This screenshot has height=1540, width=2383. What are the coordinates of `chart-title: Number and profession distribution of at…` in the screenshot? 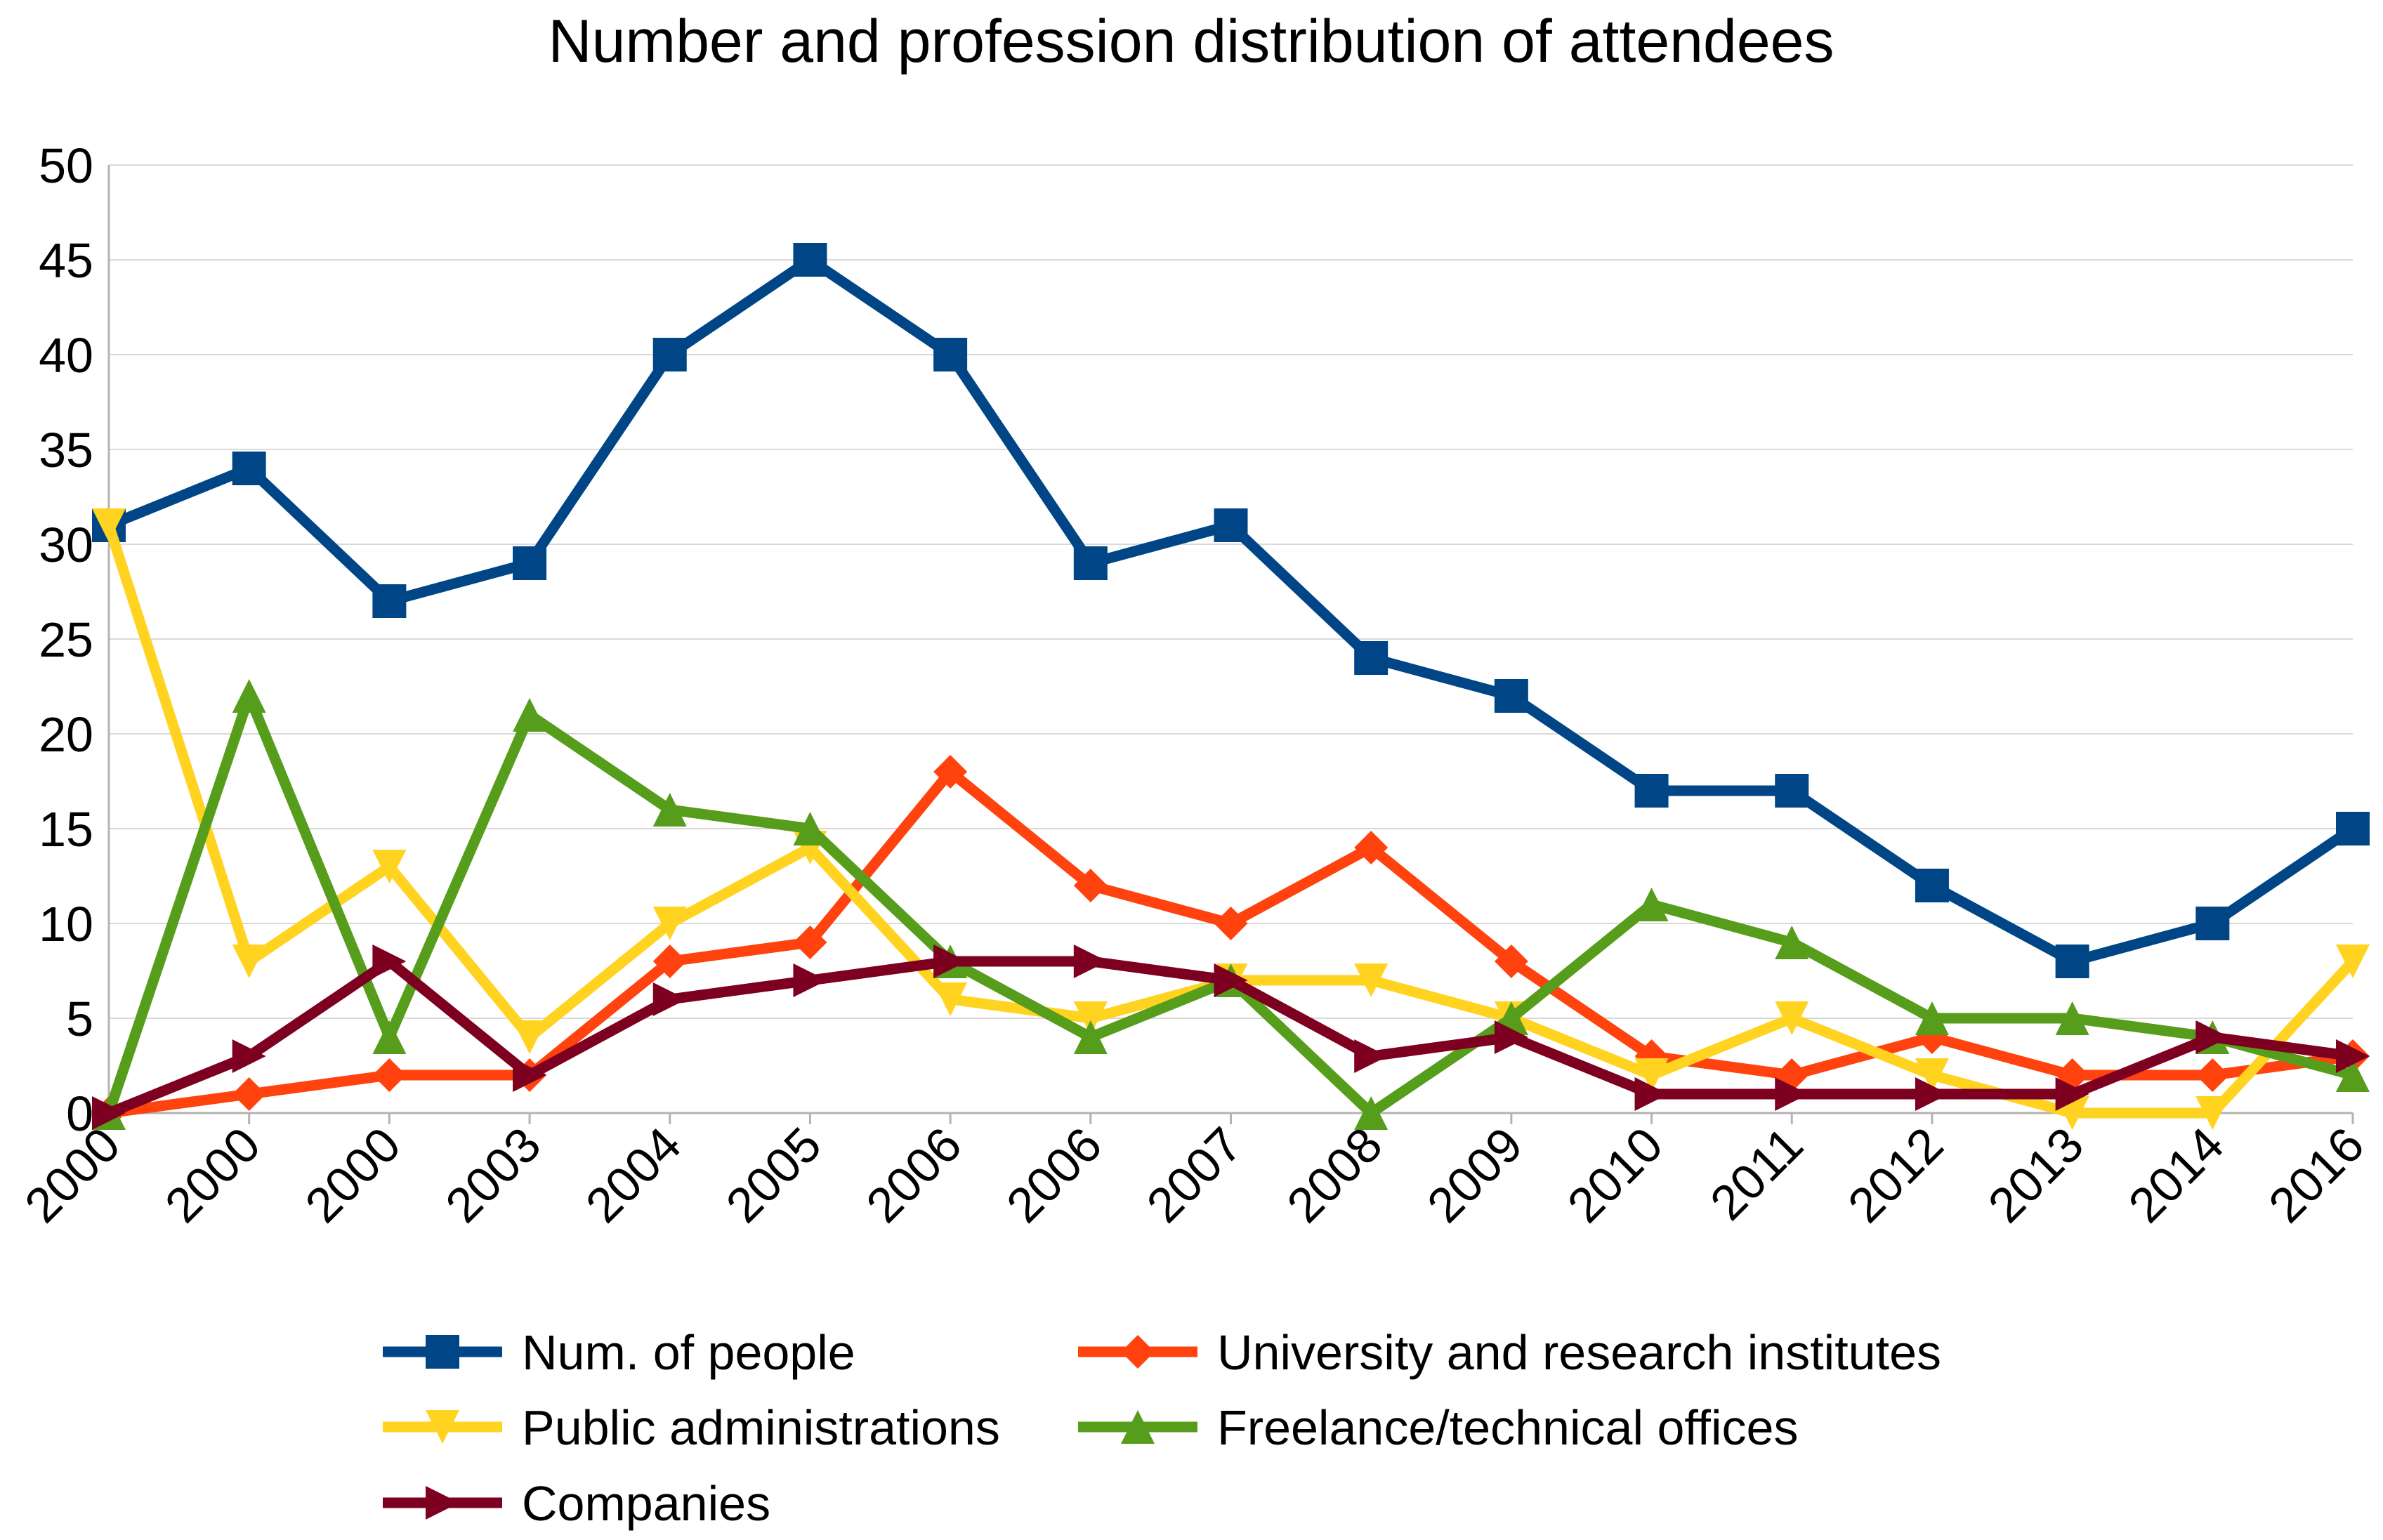 It's located at (1191, 41).